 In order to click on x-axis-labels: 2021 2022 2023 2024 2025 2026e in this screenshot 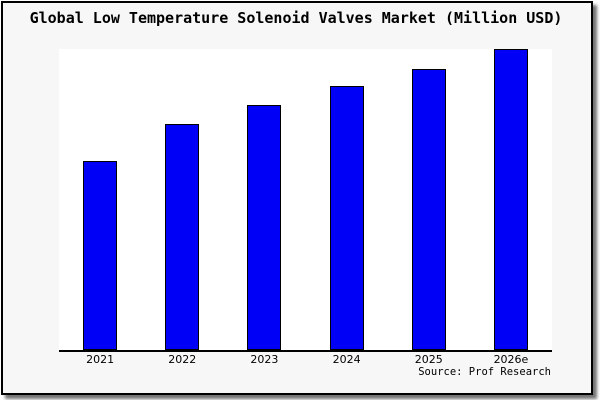, I will do `click(305, 359)`.